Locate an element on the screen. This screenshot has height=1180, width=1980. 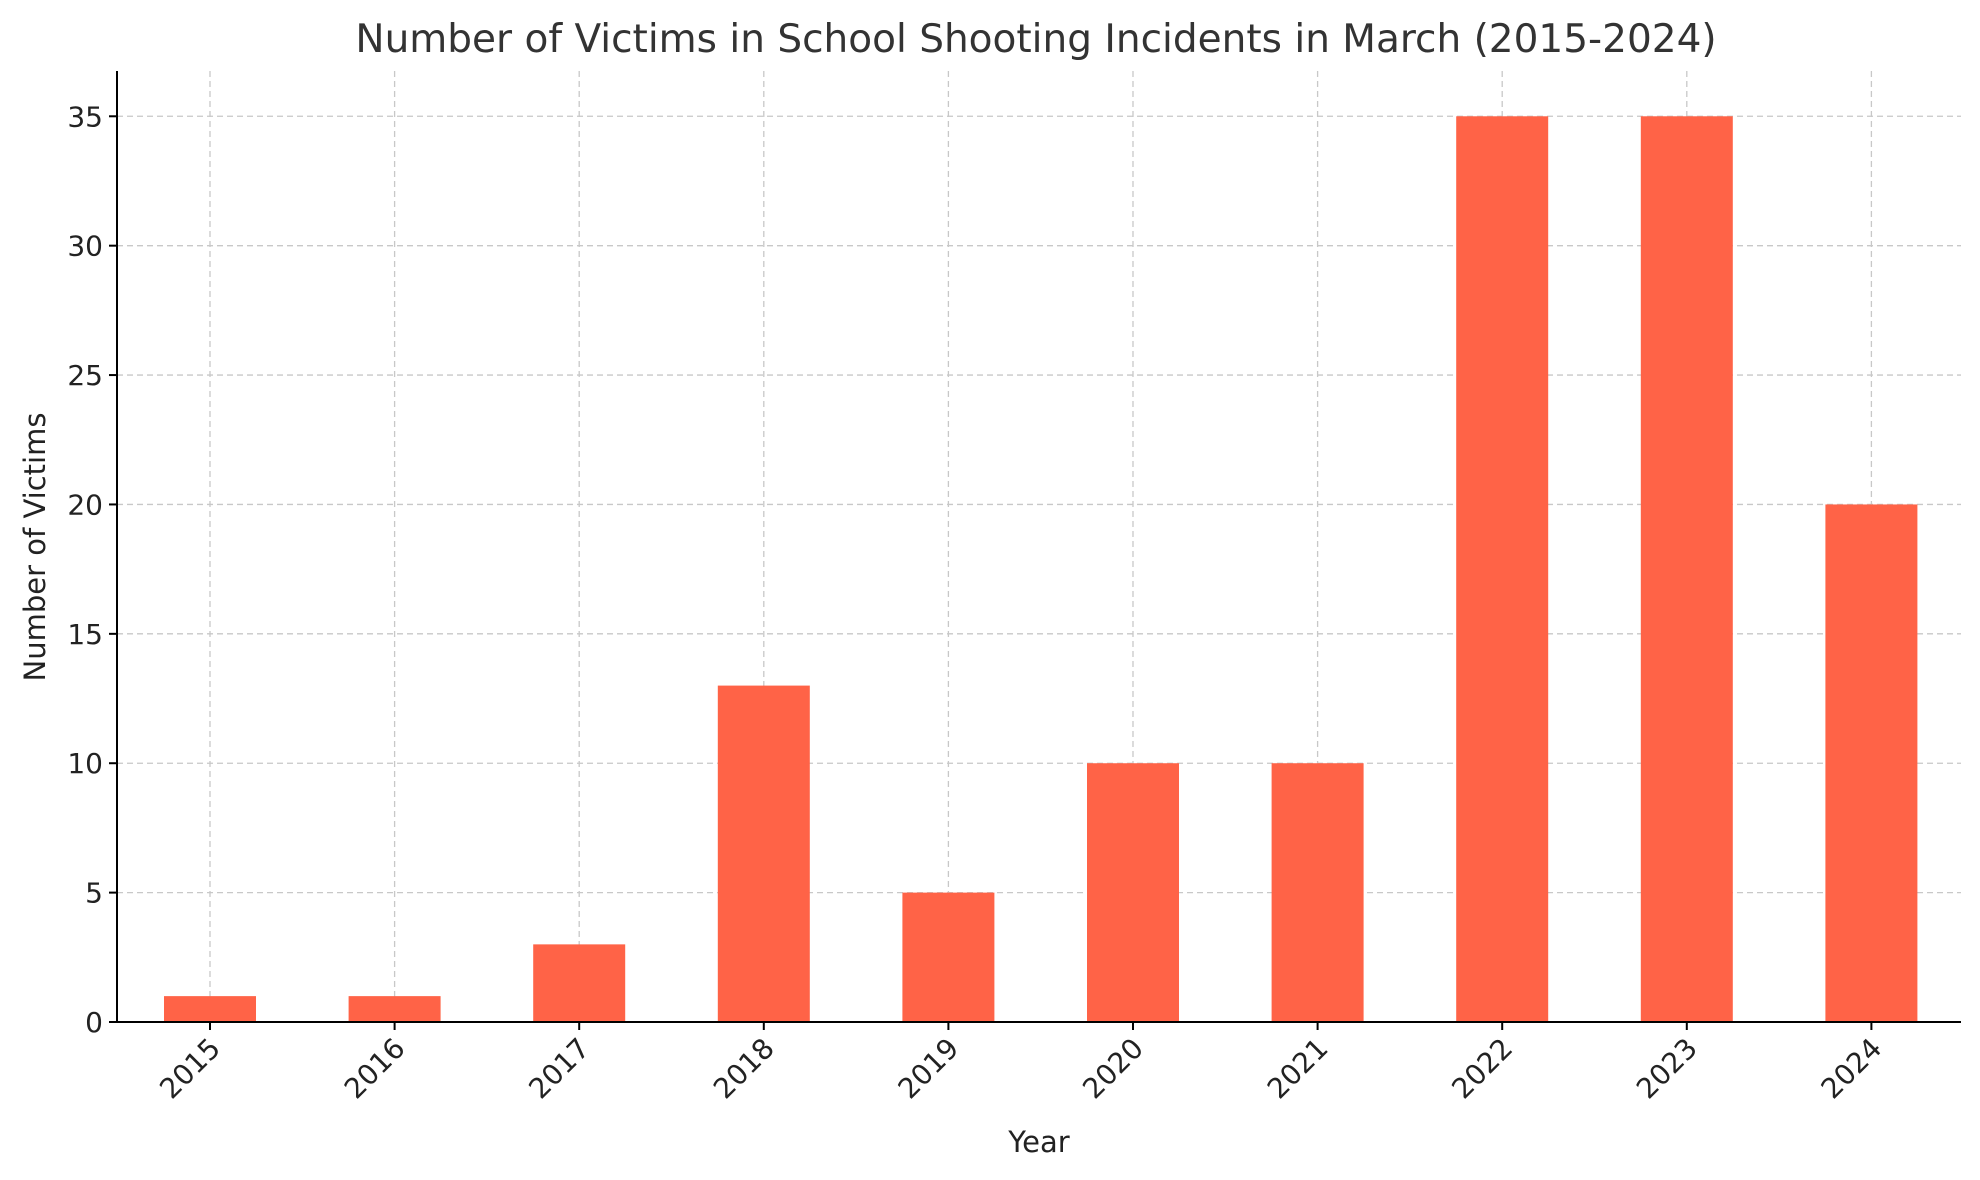
y-tick-label: 15 is located at coordinates (85, 634).